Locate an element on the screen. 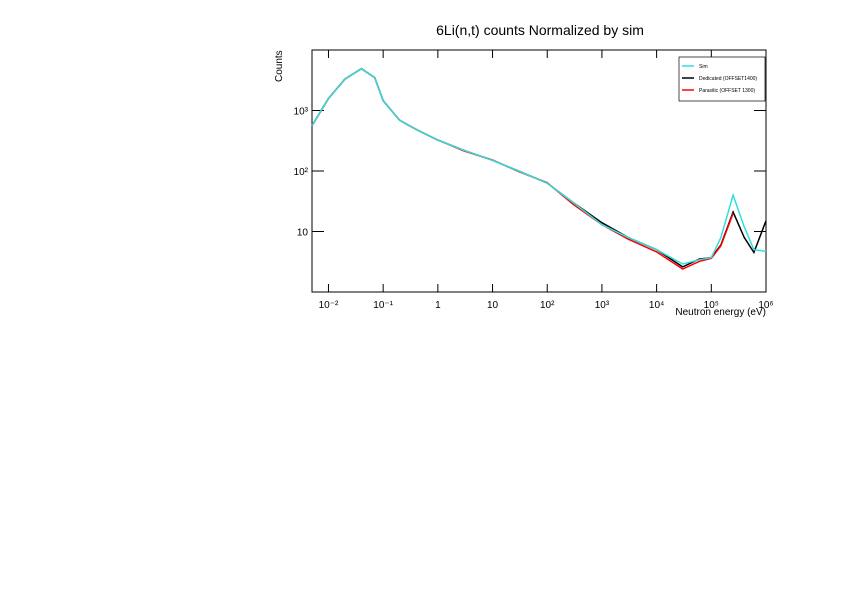 The width and height of the screenshot is (842, 600). x-tick-label: 10² is located at coordinates (547, 305).